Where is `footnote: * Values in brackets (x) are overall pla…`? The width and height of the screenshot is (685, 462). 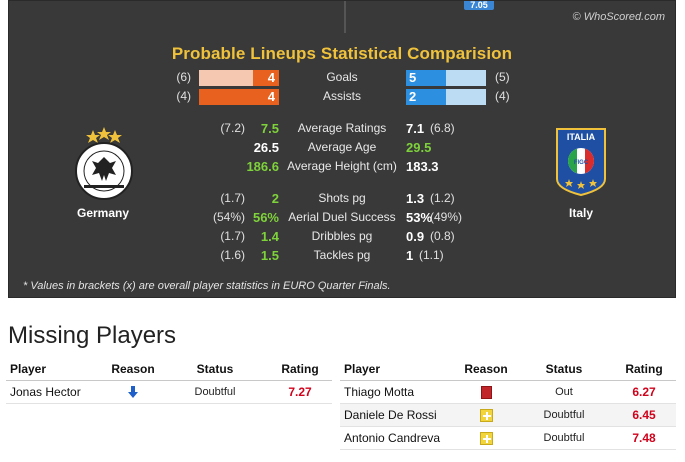
footnote: * Values in brackets (x) are overall pla… is located at coordinates (207, 286).